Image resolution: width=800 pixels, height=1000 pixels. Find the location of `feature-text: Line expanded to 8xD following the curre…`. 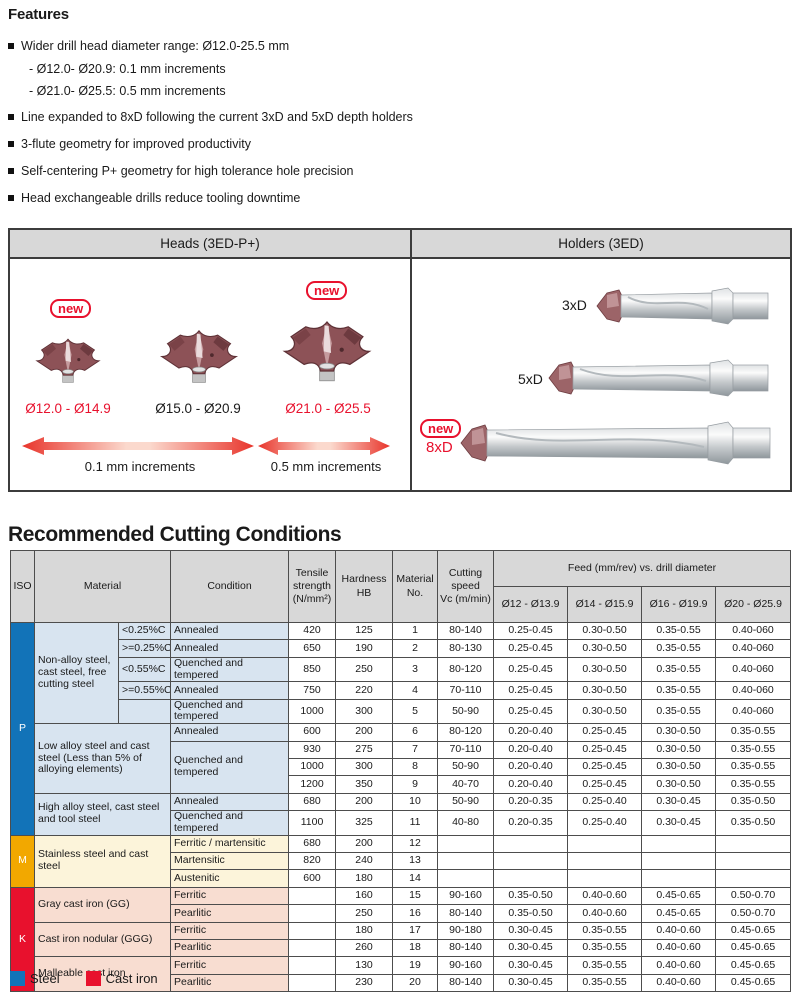

feature-text: Line expanded to 8xD following the curre… is located at coordinates (217, 117).